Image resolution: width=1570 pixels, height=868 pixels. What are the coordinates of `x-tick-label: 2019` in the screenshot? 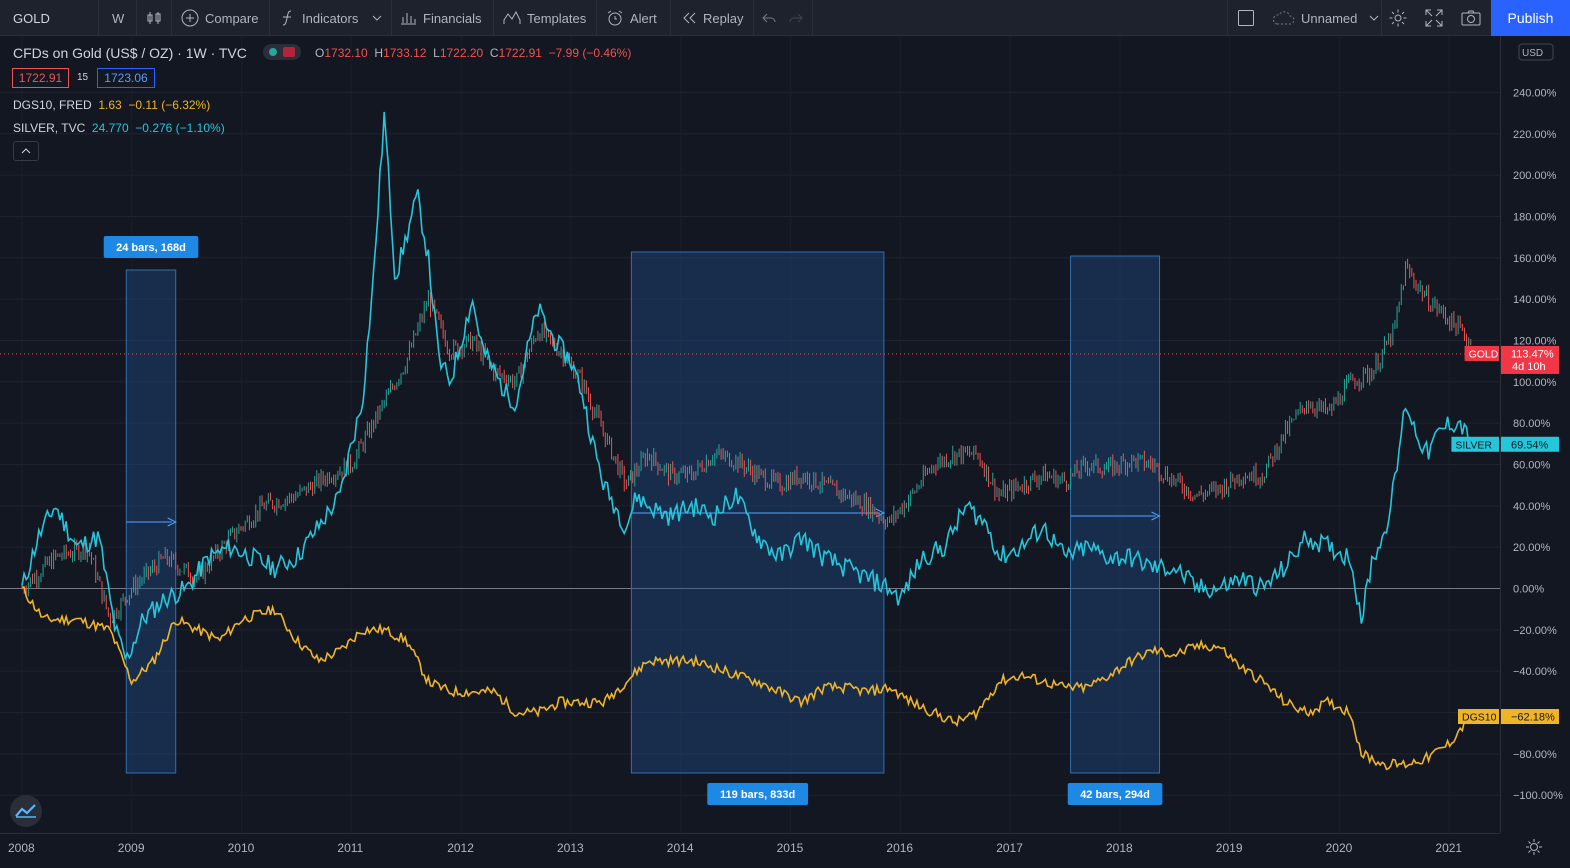 It's located at (1229, 848).